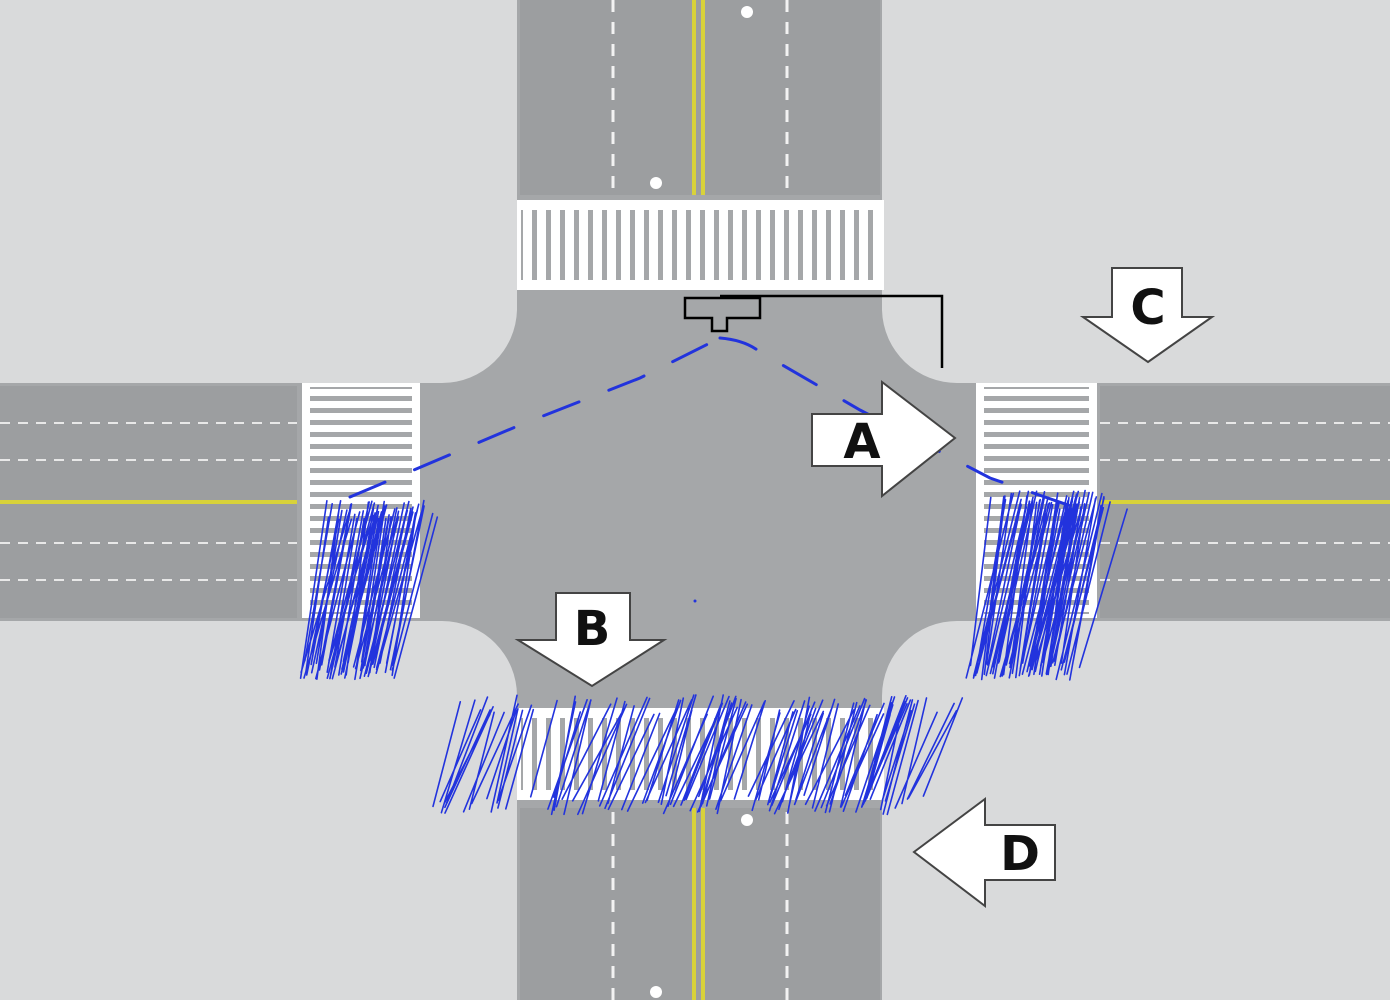 Image resolution: width=1390 pixels, height=1000 pixels. I want to click on crosswalk-north, so click(700, 245).